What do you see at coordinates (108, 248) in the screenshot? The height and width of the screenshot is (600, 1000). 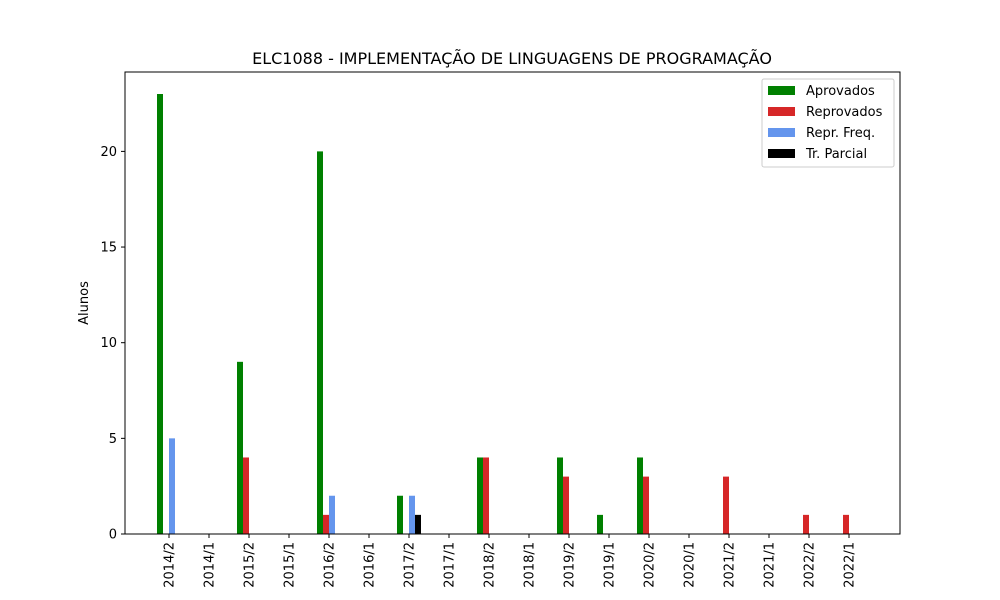 I see `y-tick-label-15: 15` at bounding box center [108, 248].